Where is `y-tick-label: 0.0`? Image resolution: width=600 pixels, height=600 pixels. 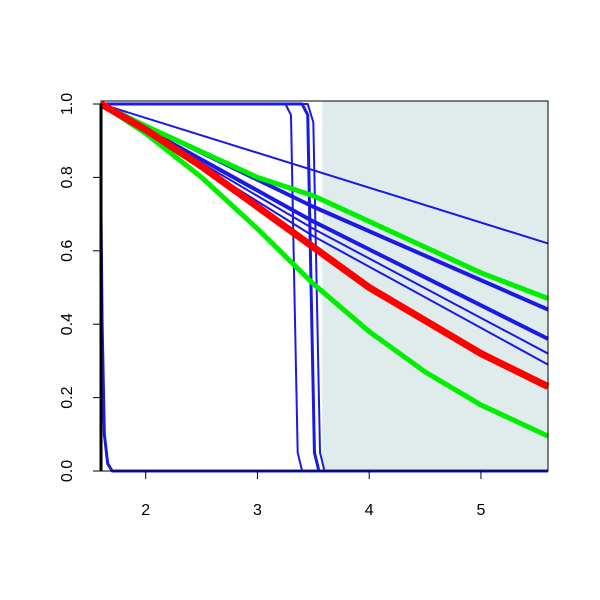 y-tick-label: 0.0 is located at coordinates (67, 471).